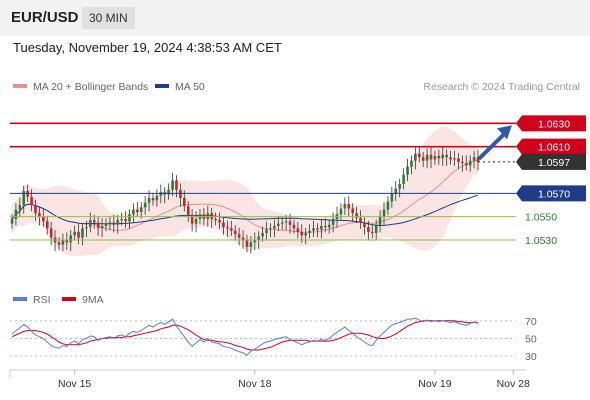 This screenshot has width=590, height=400. Describe the element at coordinates (20, 86) in the screenshot. I see `ma20-legend-swatch` at that location.